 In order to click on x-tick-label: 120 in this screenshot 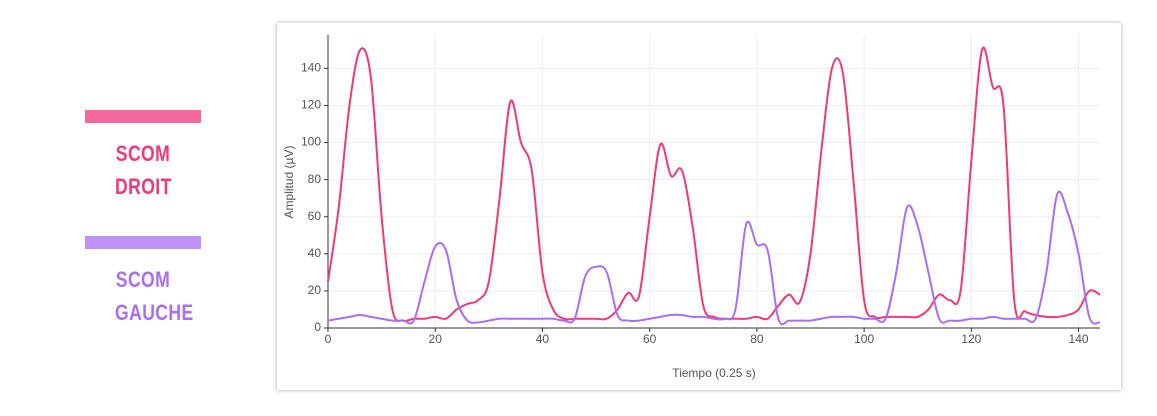, I will do `click(971, 339)`.